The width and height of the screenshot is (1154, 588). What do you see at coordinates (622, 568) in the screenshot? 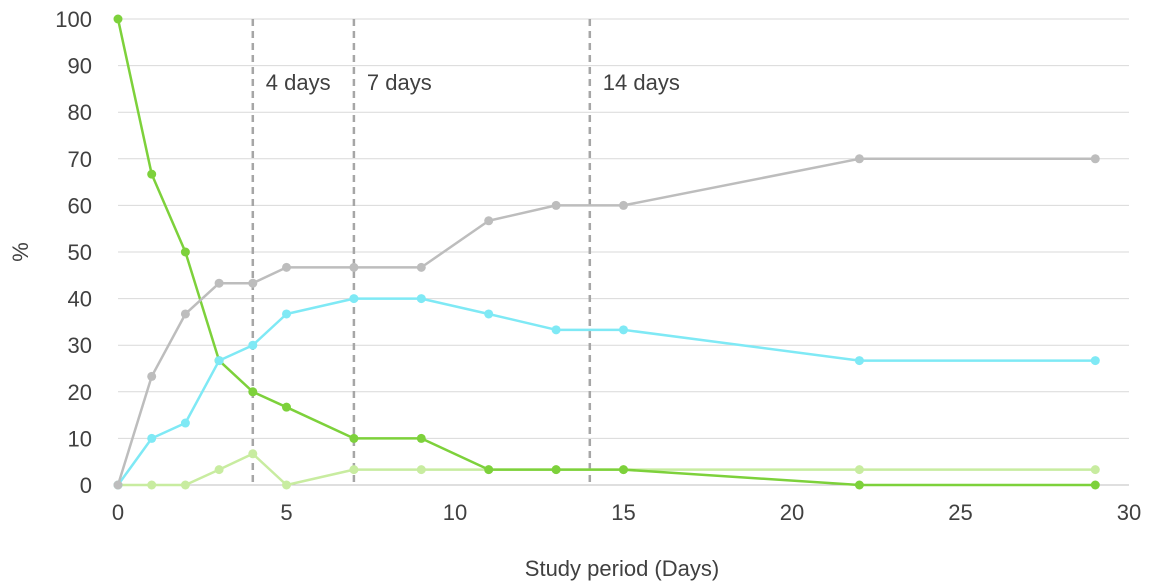
I see `x-axis-title: Study period (Days)` at bounding box center [622, 568].